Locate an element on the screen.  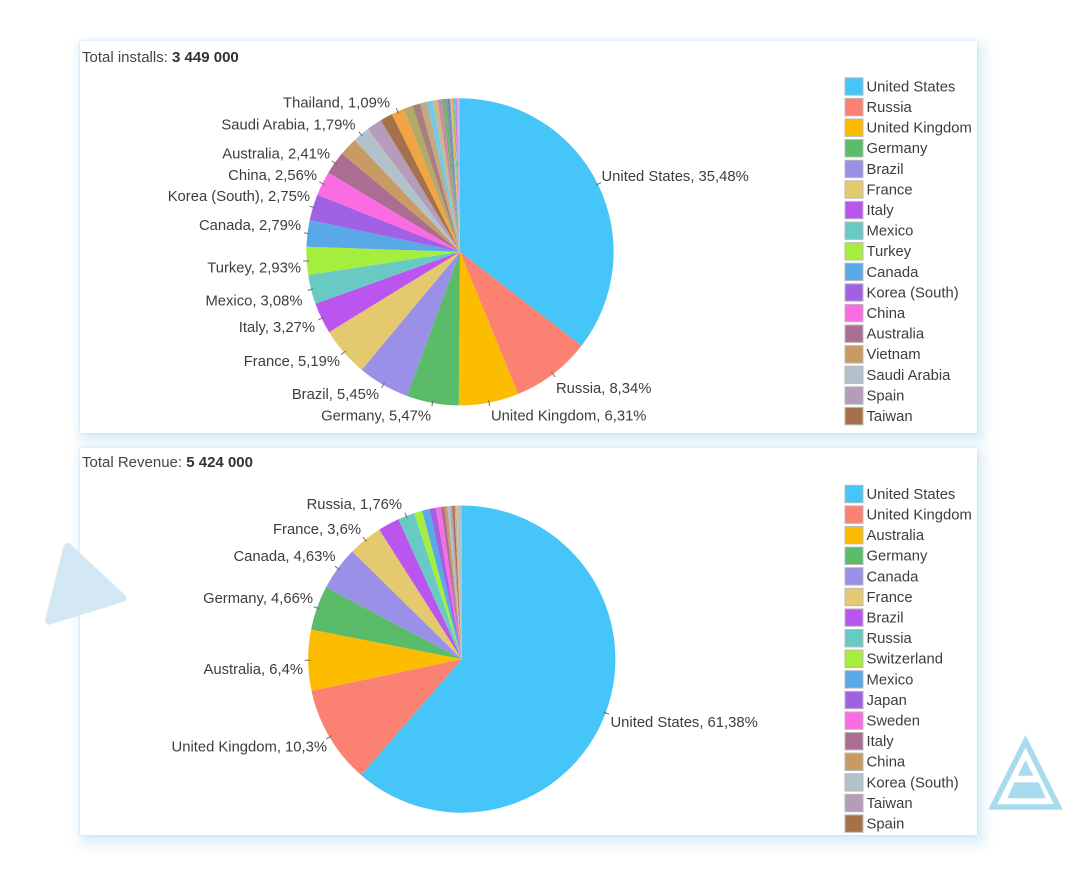
svg-text: United States, 61,38% is located at coordinates (684, 723).